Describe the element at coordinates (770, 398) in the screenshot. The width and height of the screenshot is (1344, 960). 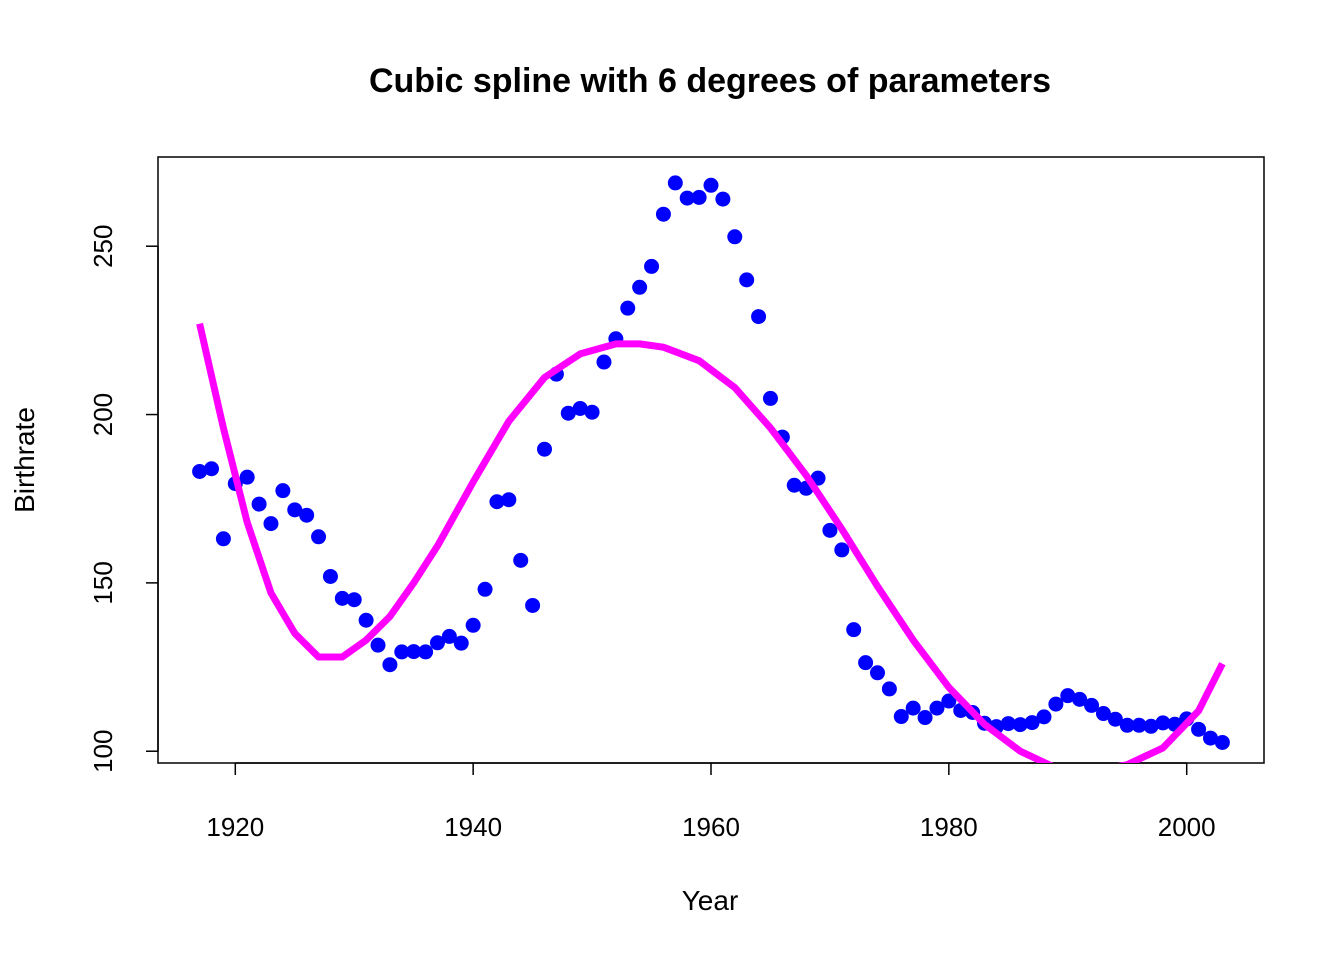
I see `data-point-1965` at that location.